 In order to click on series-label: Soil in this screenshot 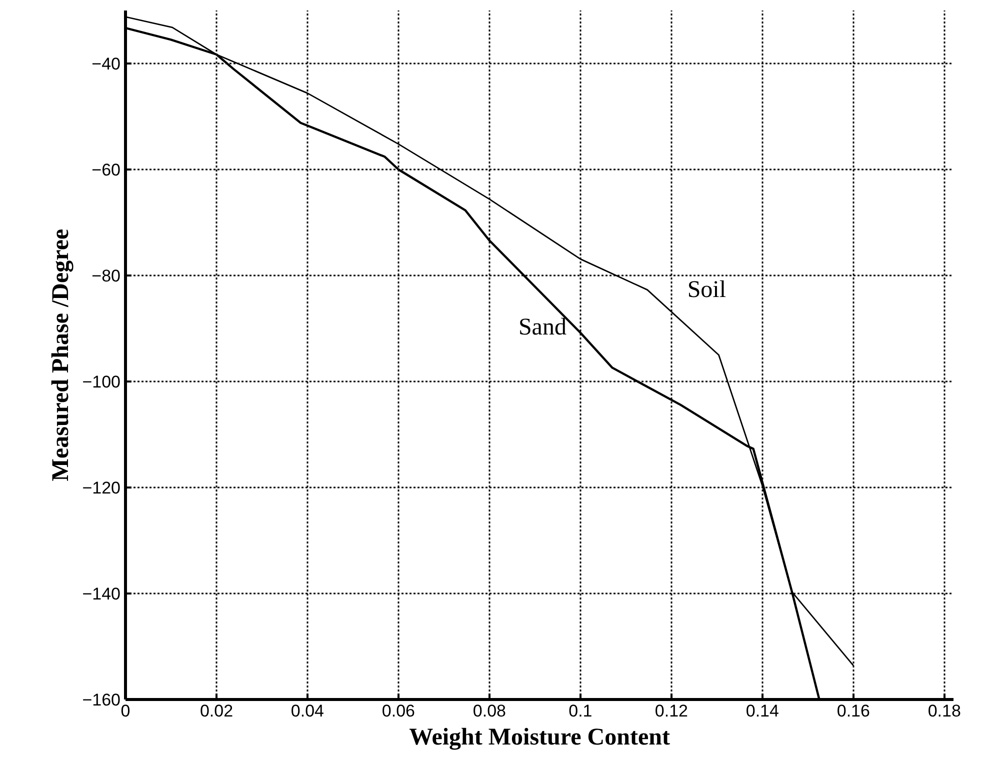, I will do `click(706, 289)`.